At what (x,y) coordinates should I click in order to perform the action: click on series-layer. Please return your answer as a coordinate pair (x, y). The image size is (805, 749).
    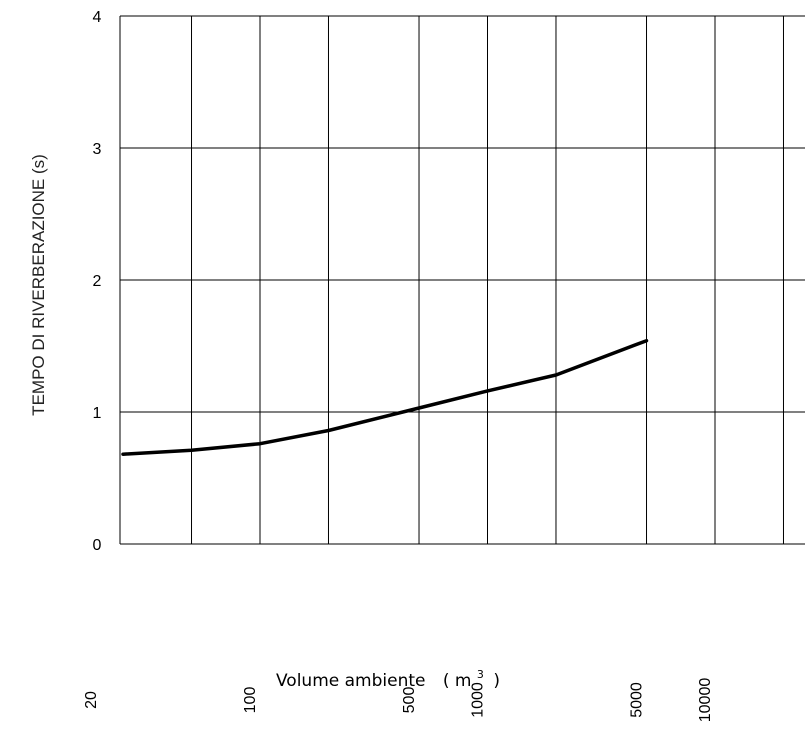
    Looking at the image, I should click on (385, 397).